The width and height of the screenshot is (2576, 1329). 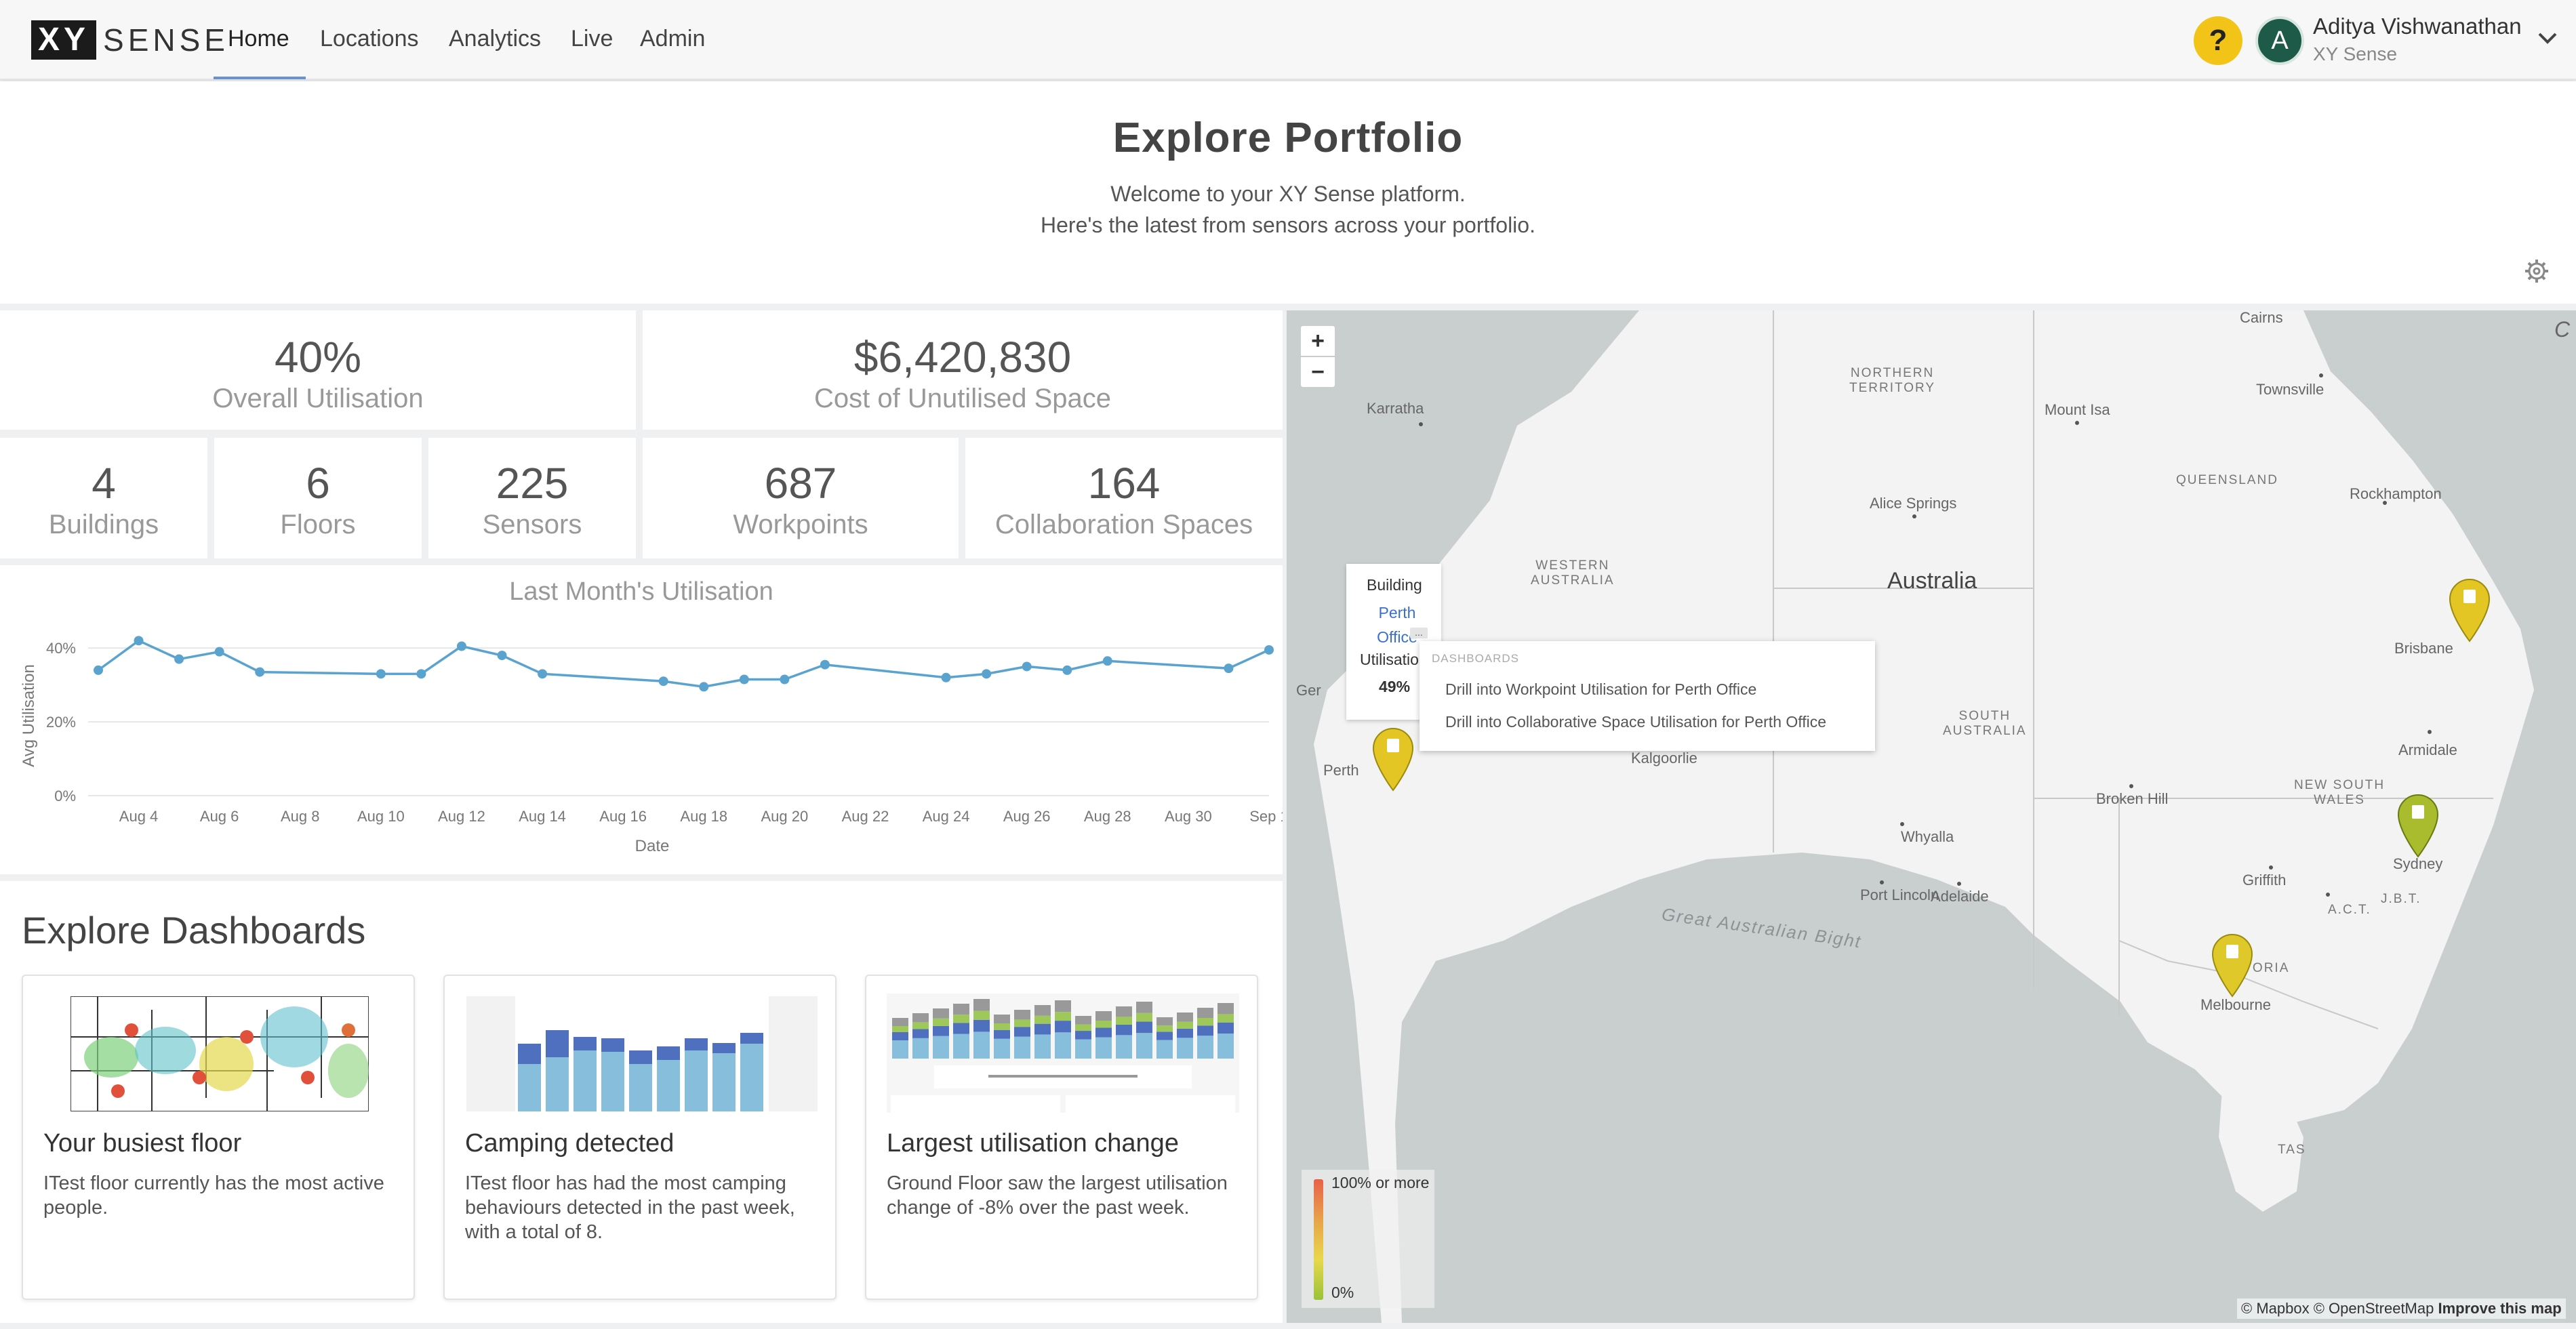 What do you see at coordinates (2292, 1150) in the screenshot?
I see `map-label-region: TAS` at bounding box center [2292, 1150].